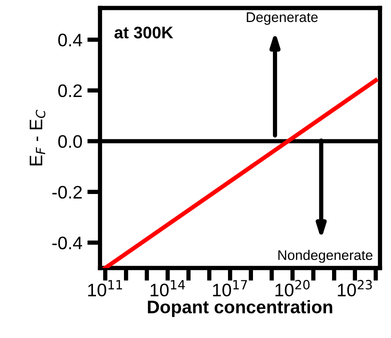 Image resolution: width=391 pixels, height=338 pixels. What do you see at coordinates (70, 91) in the screenshot?
I see `y-tick-label: 0.2` at bounding box center [70, 91].